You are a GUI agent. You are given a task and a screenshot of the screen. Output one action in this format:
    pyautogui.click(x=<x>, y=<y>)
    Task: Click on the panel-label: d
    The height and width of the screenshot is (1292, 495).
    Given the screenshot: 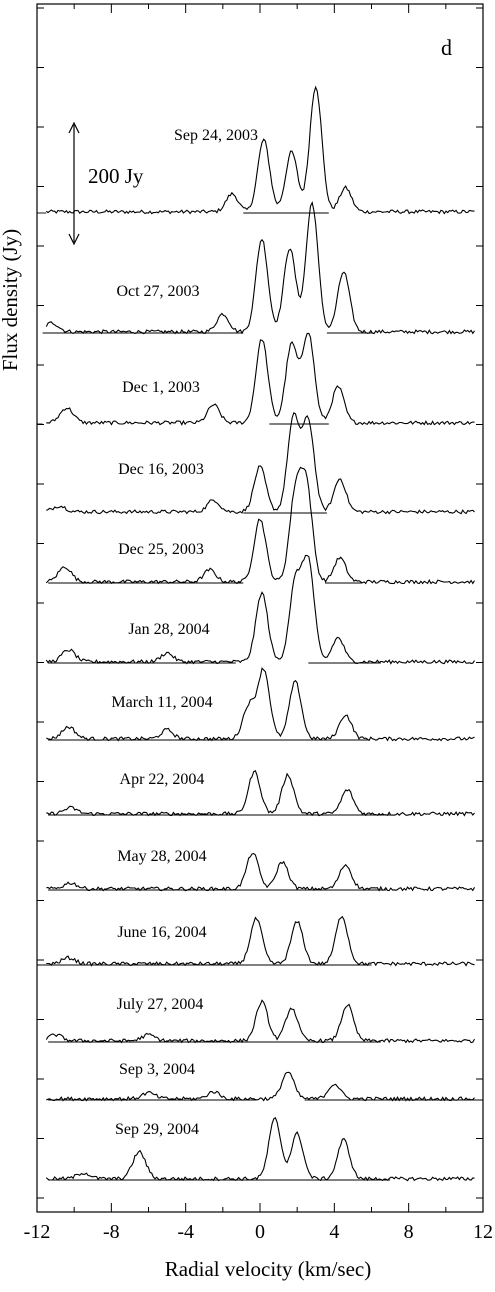 What is the action you would take?
    pyautogui.click(x=446, y=47)
    